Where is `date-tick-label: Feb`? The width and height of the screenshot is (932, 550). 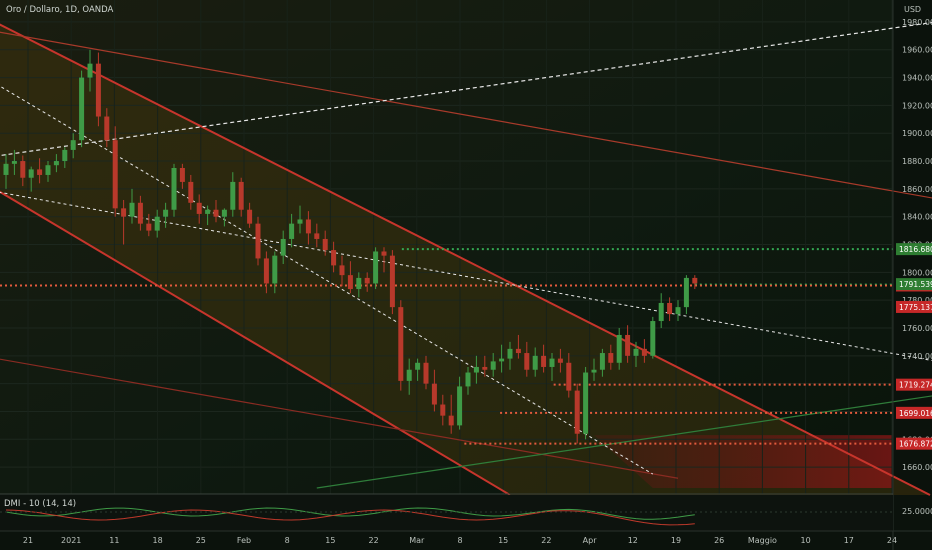
date-tick-label: Feb is located at coordinates (244, 540).